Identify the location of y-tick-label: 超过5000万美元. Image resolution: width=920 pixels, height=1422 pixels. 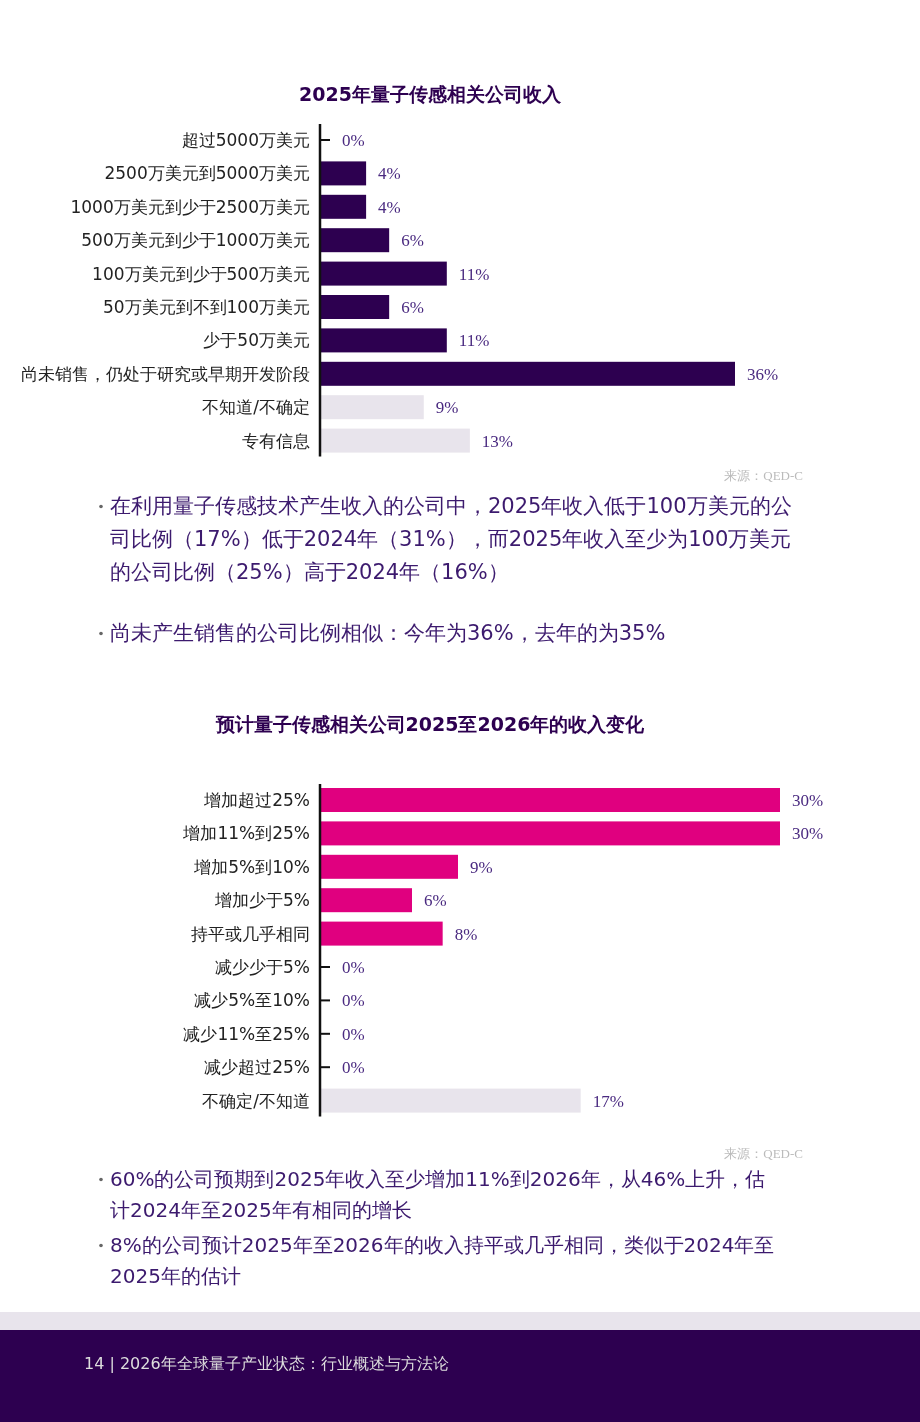
(245, 140).